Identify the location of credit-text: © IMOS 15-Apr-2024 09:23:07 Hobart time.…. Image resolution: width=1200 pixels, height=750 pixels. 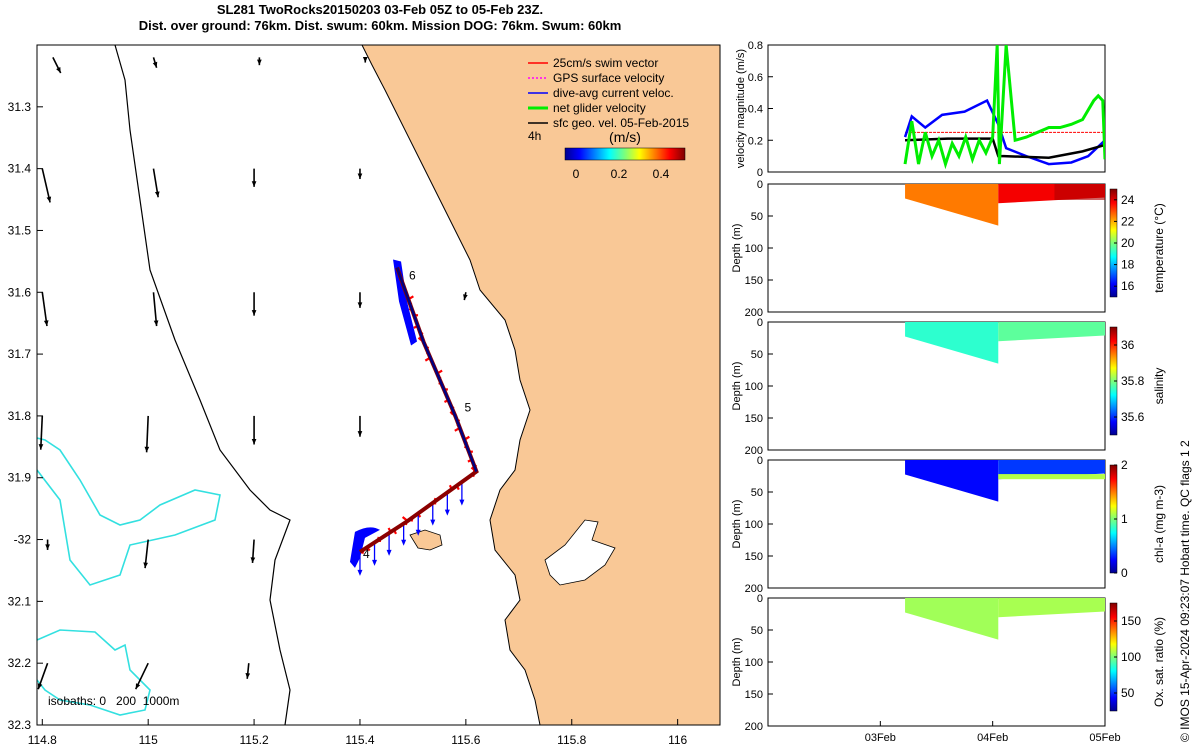
(1185, 591).